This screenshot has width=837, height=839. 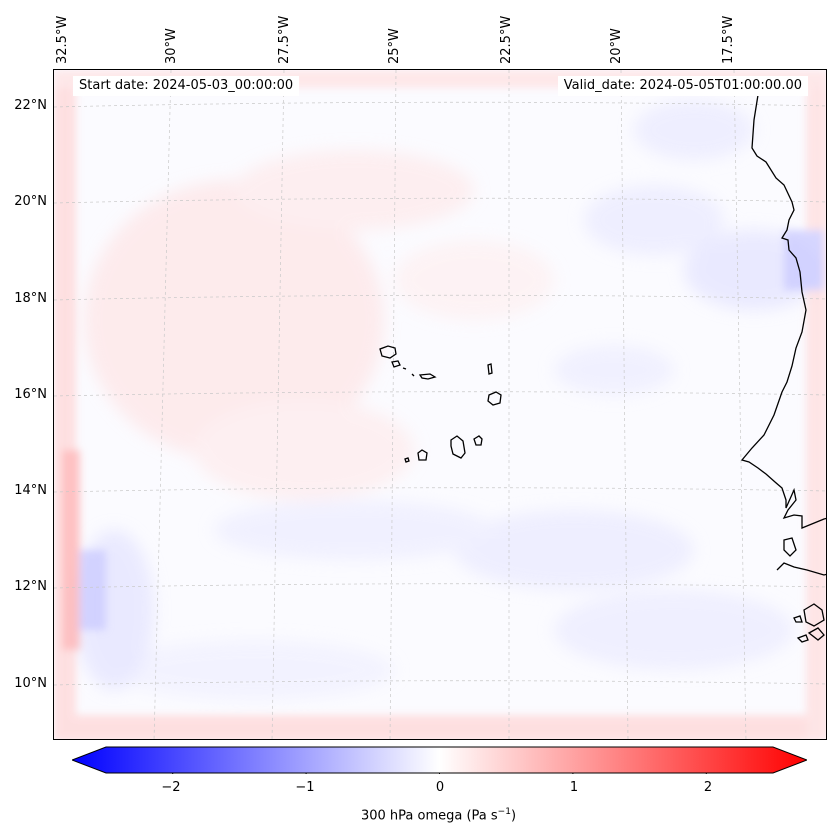 I want to click on island-fogo, so click(x=422, y=455).